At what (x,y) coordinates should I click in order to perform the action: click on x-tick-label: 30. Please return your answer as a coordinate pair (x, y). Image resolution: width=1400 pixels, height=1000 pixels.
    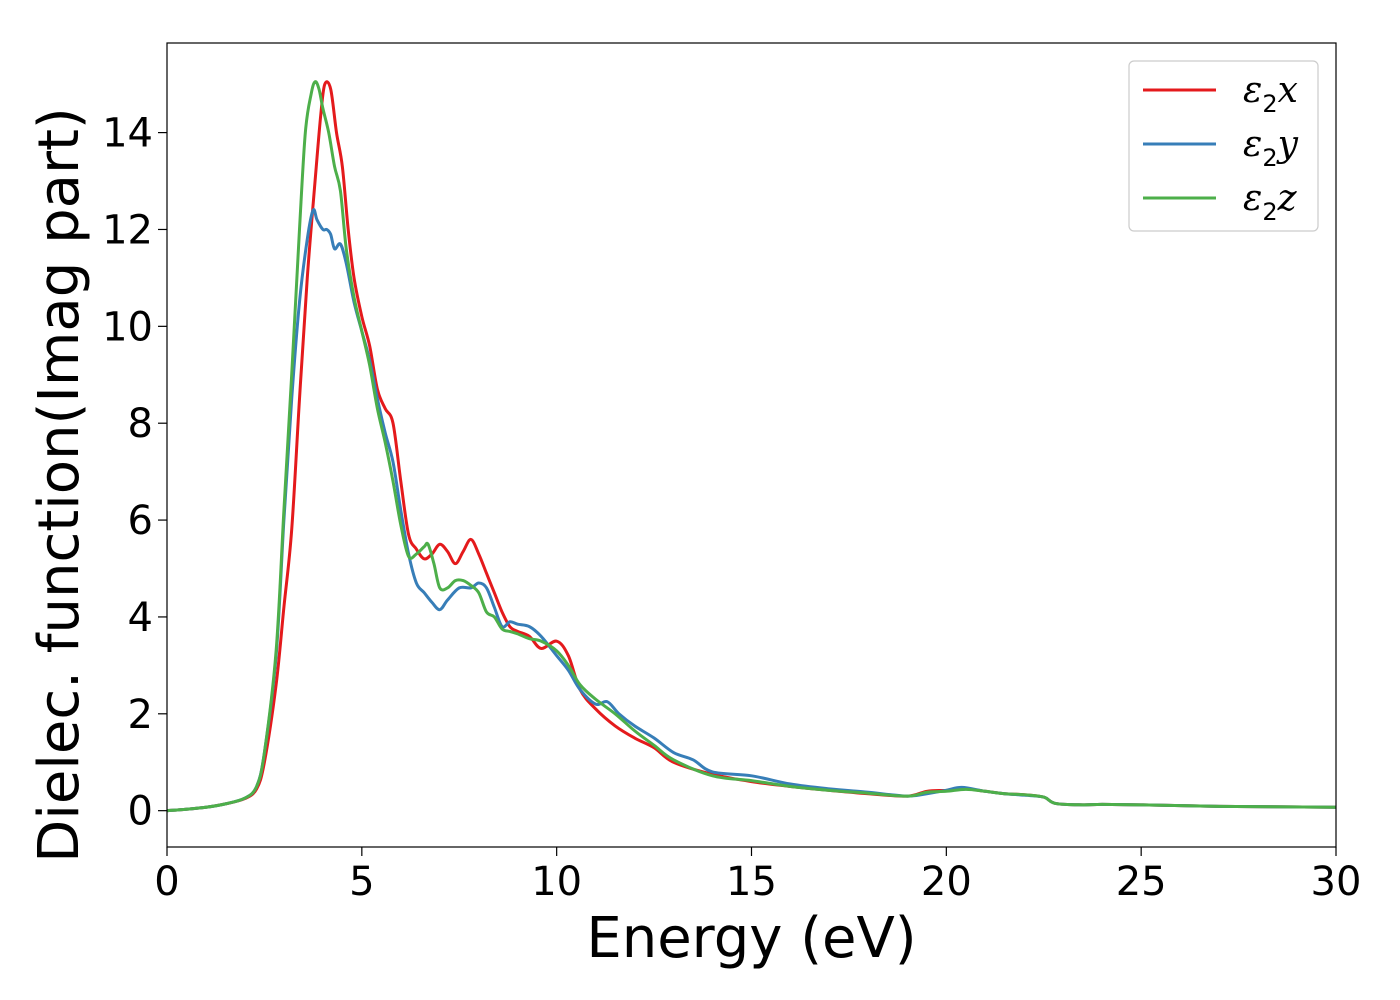
    Looking at the image, I should click on (1336, 882).